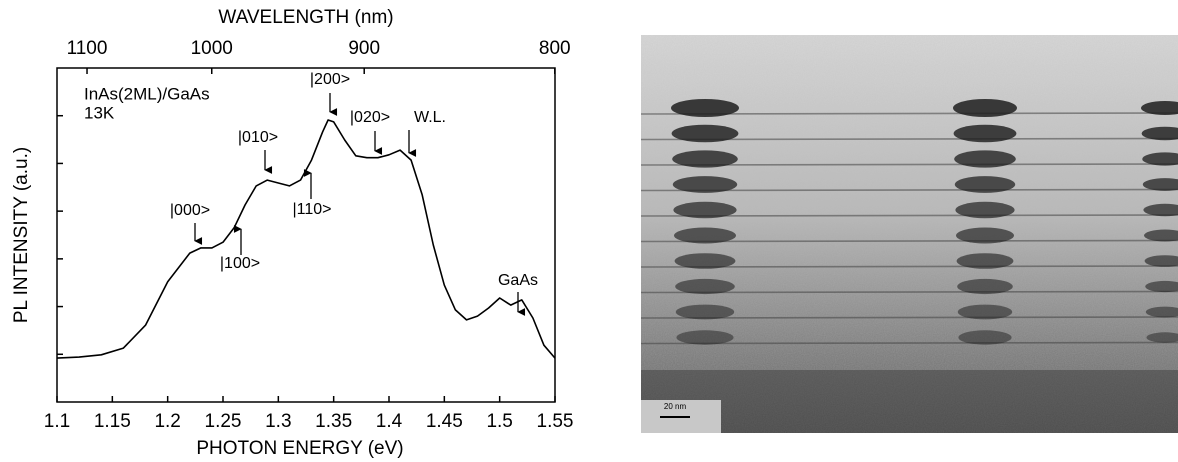 The width and height of the screenshot is (1178, 462). I want to click on x2-tick-label: 900, so click(364, 48).